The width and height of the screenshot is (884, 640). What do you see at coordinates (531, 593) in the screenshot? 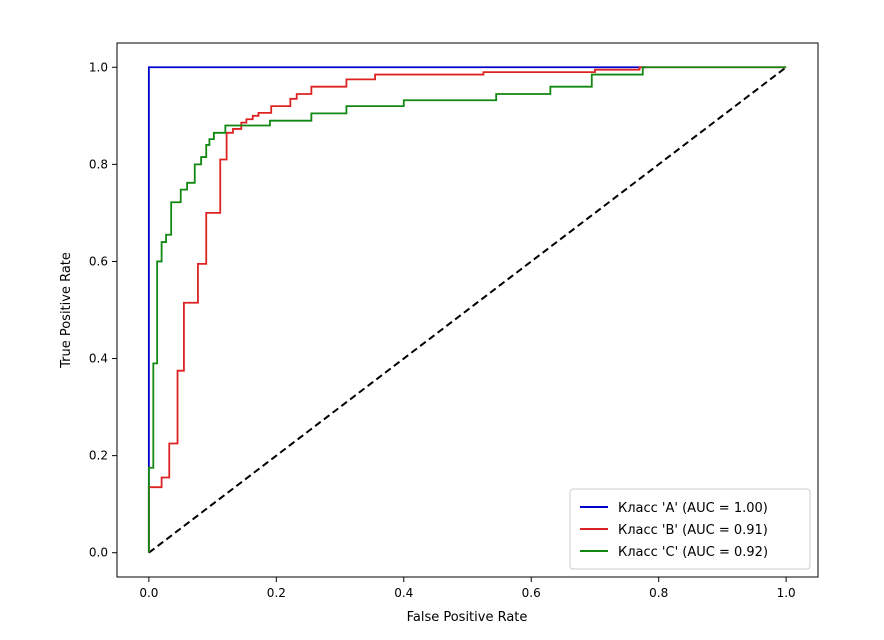
I see `x-tick-label: 0.6` at bounding box center [531, 593].